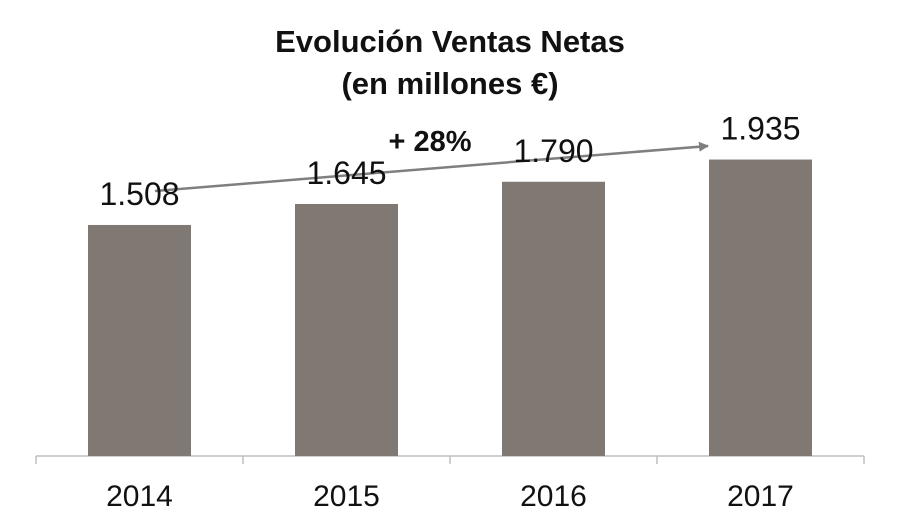  Describe the element at coordinates (450, 83) in the screenshot. I see `chart-subtitle: (en millones €)` at that location.